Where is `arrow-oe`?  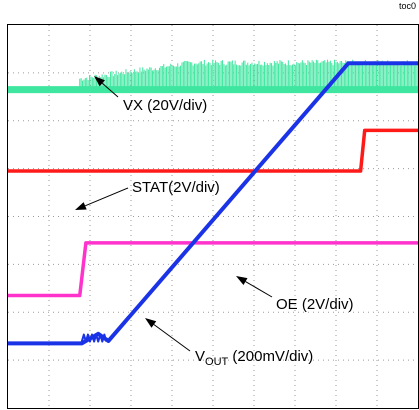
arrow-oe is located at coordinates (254, 287).